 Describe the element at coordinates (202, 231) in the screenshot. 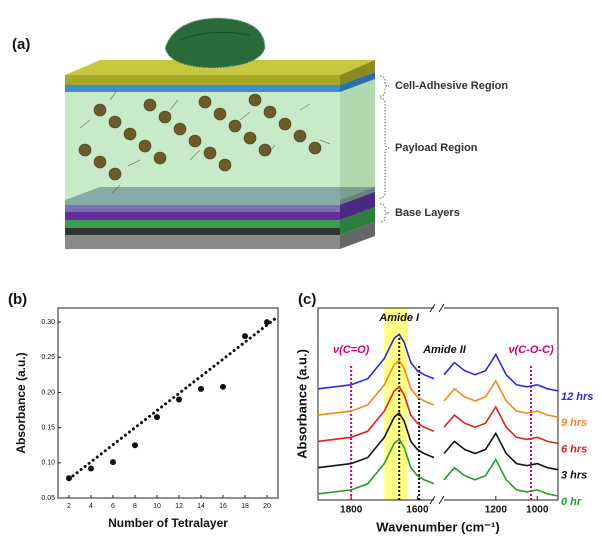

I see `layer-dark` at that location.